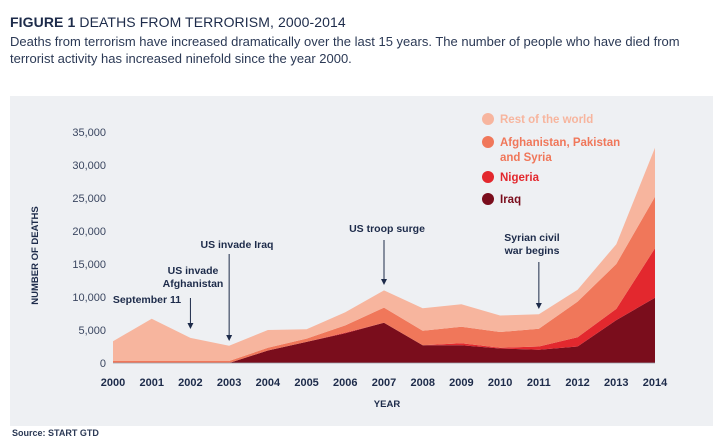 The width and height of the screenshot is (713, 444). I want to click on y-tick-label: 10,000, so click(89, 298).